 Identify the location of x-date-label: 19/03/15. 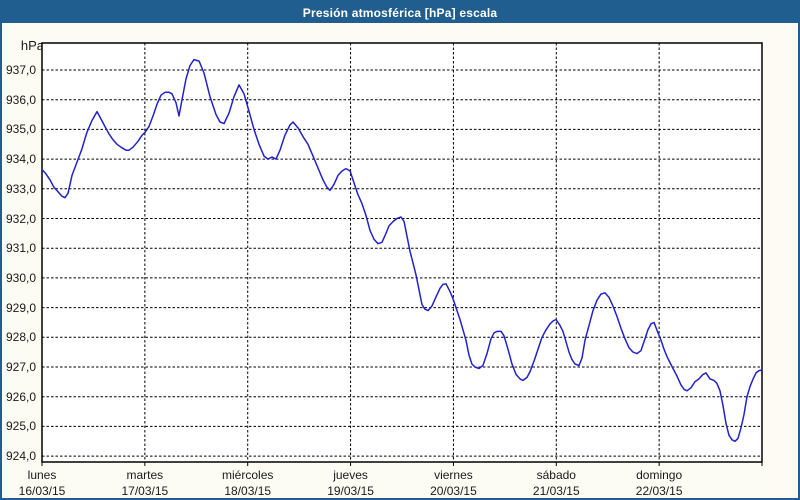
(350, 491).